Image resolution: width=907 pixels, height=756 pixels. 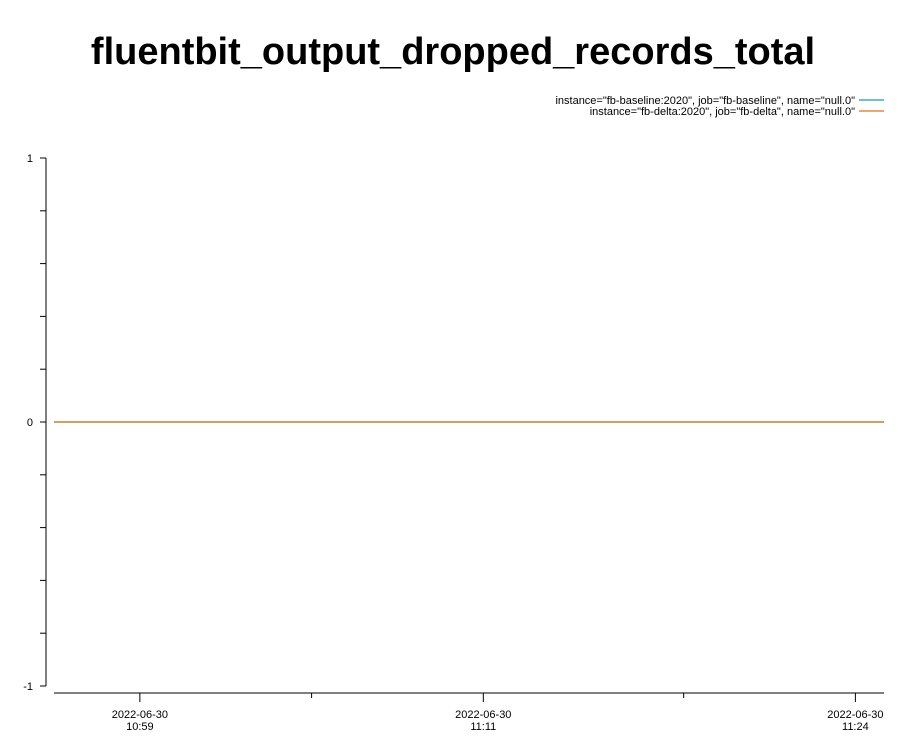 What do you see at coordinates (34, 423) in the screenshot?
I see `y-axis-ticks: -1 0 1` at bounding box center [34, 423].